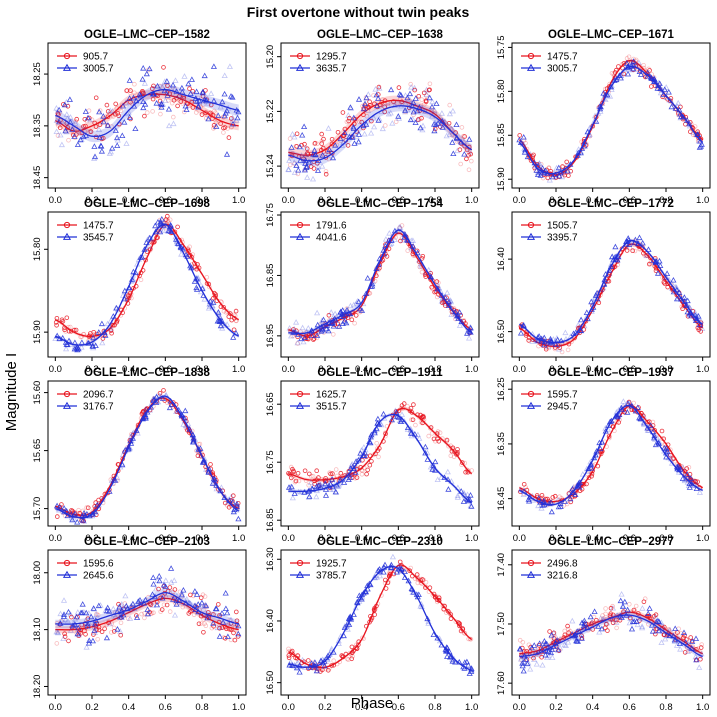 The image size is (717, 717). Describe the element at coordinates (67, 394) in the screenshot. I see `legend-marker` at that location.